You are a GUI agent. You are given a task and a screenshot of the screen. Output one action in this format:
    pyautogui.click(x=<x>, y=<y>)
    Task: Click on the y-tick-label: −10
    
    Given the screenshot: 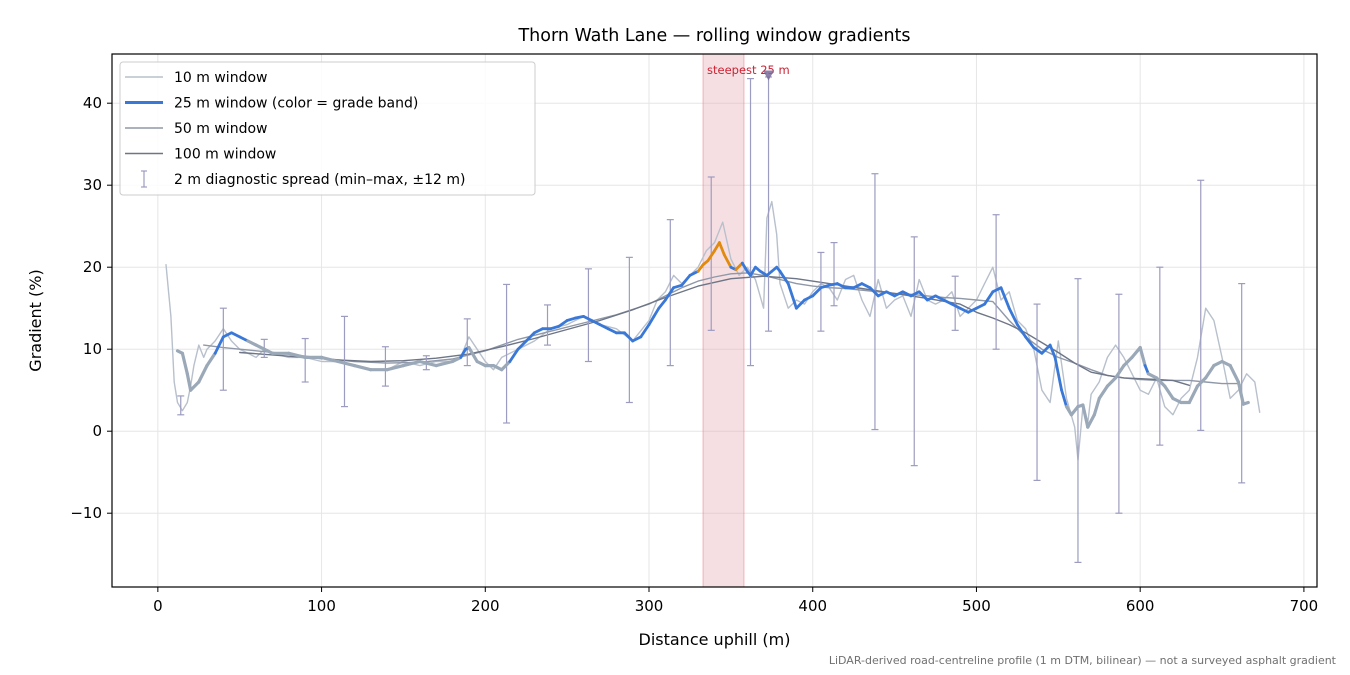 What is the action you would take?
    pyautogui.click(x=86, y=513)
    